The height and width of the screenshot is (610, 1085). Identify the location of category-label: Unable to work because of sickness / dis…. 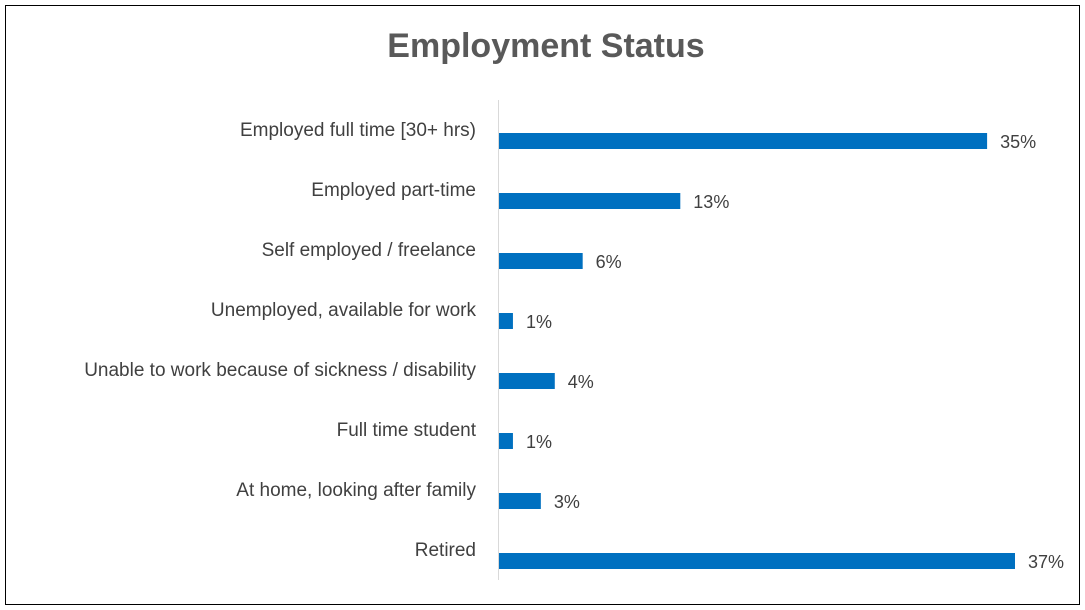
(280, 370).